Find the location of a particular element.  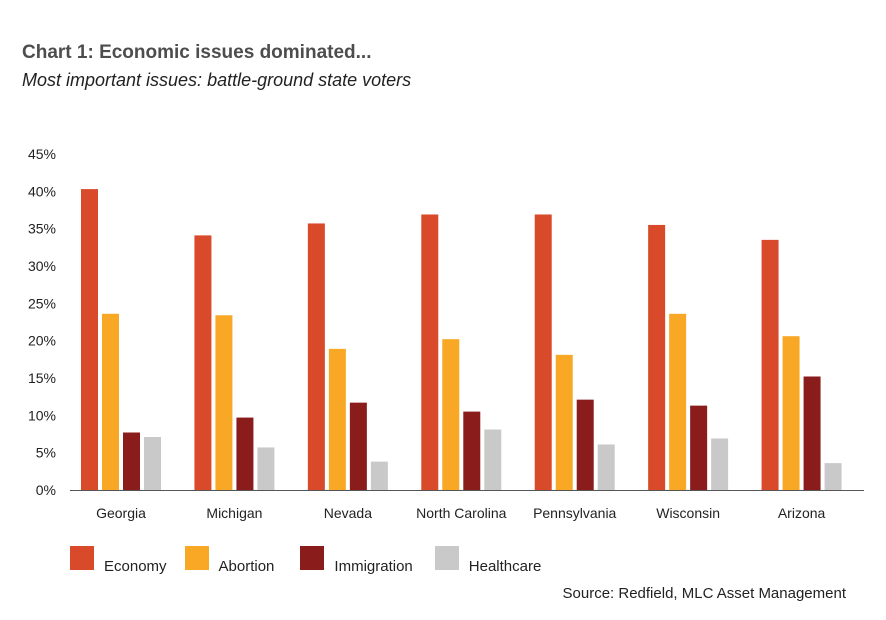

legend-item-healthcare: Healthcare is located at coordinates (487, 560).